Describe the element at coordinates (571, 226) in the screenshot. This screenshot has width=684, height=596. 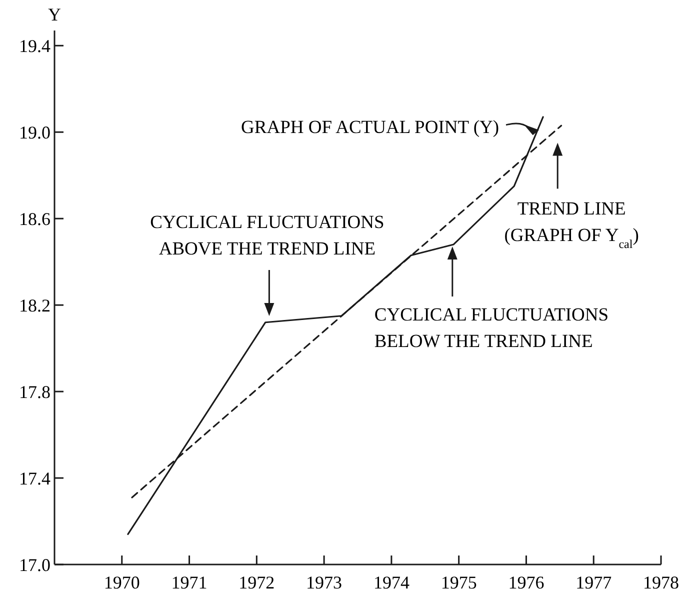
I see `annotation: TREND LINE (GRAPH OF Y$_{cal}$)` at that location.